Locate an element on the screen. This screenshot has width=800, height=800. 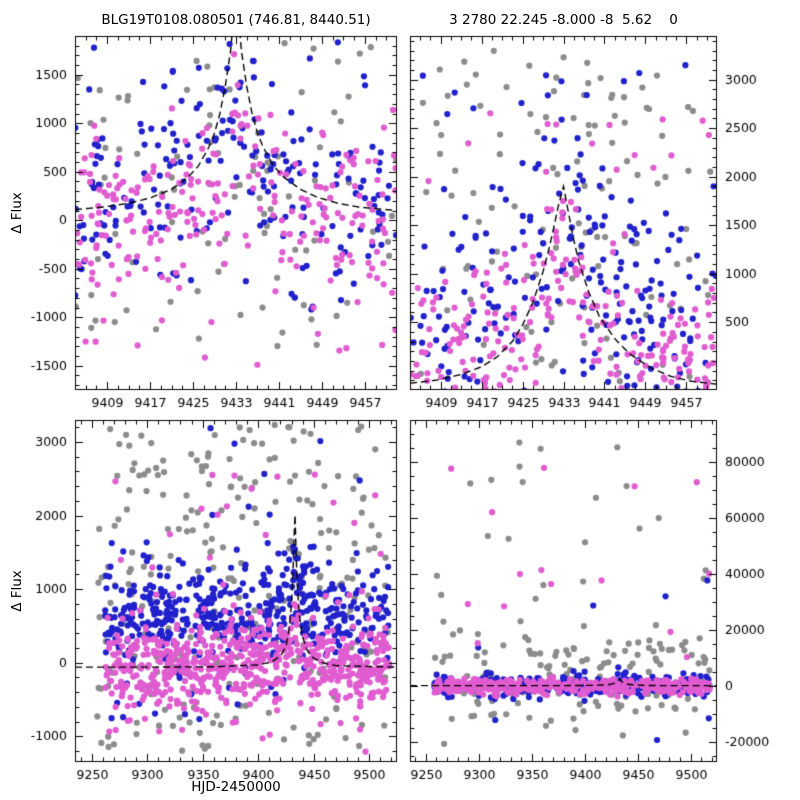
y-axis-label-bottom: Δ Flux is located at coordinates (17, 591).